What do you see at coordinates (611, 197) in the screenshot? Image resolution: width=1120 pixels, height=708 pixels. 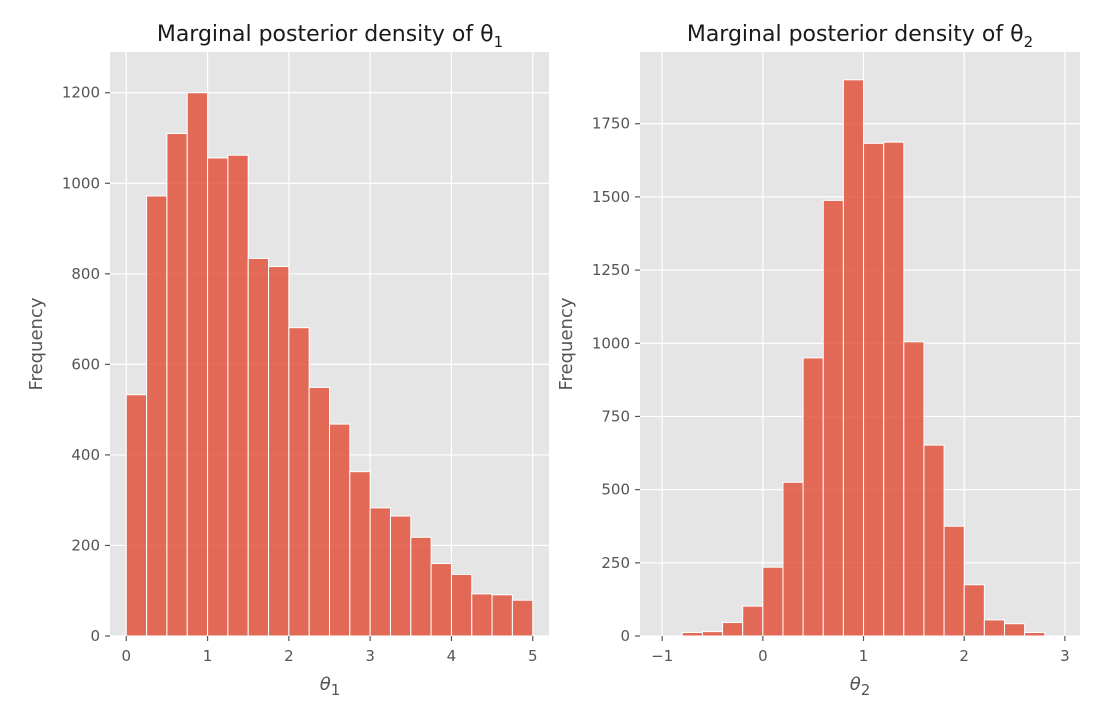 I see `y-tick-label: 1500` at bounding box center [611, 197].